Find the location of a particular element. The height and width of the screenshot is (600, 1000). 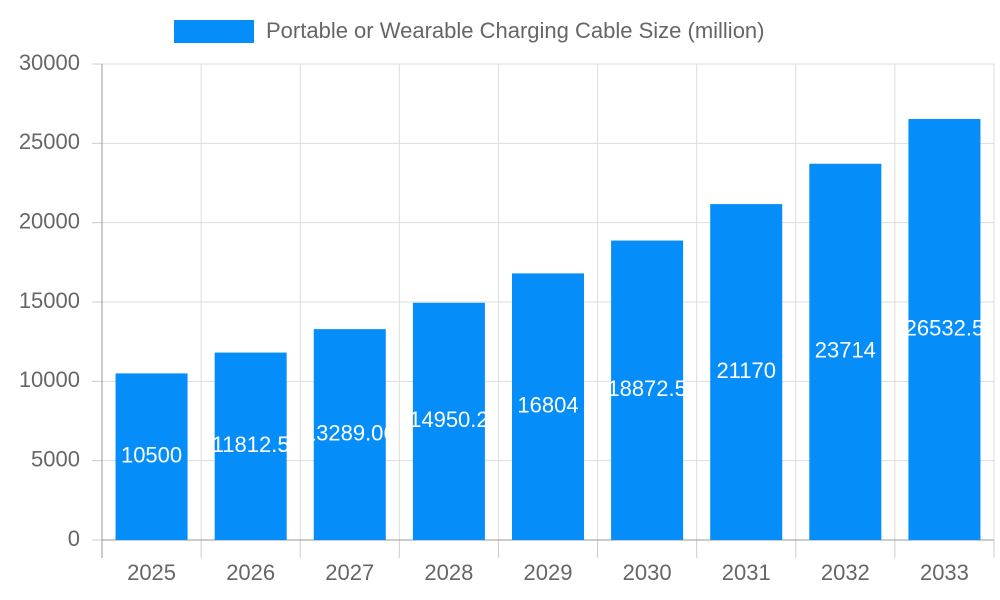

x-tick-label: 2025 is located at coordinates (151, 572).